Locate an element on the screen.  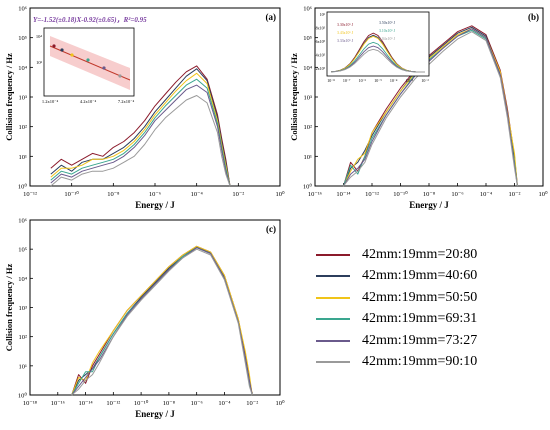
inset-x-tick-label: 10⁻⁴ is located at coordinates (394, 80).